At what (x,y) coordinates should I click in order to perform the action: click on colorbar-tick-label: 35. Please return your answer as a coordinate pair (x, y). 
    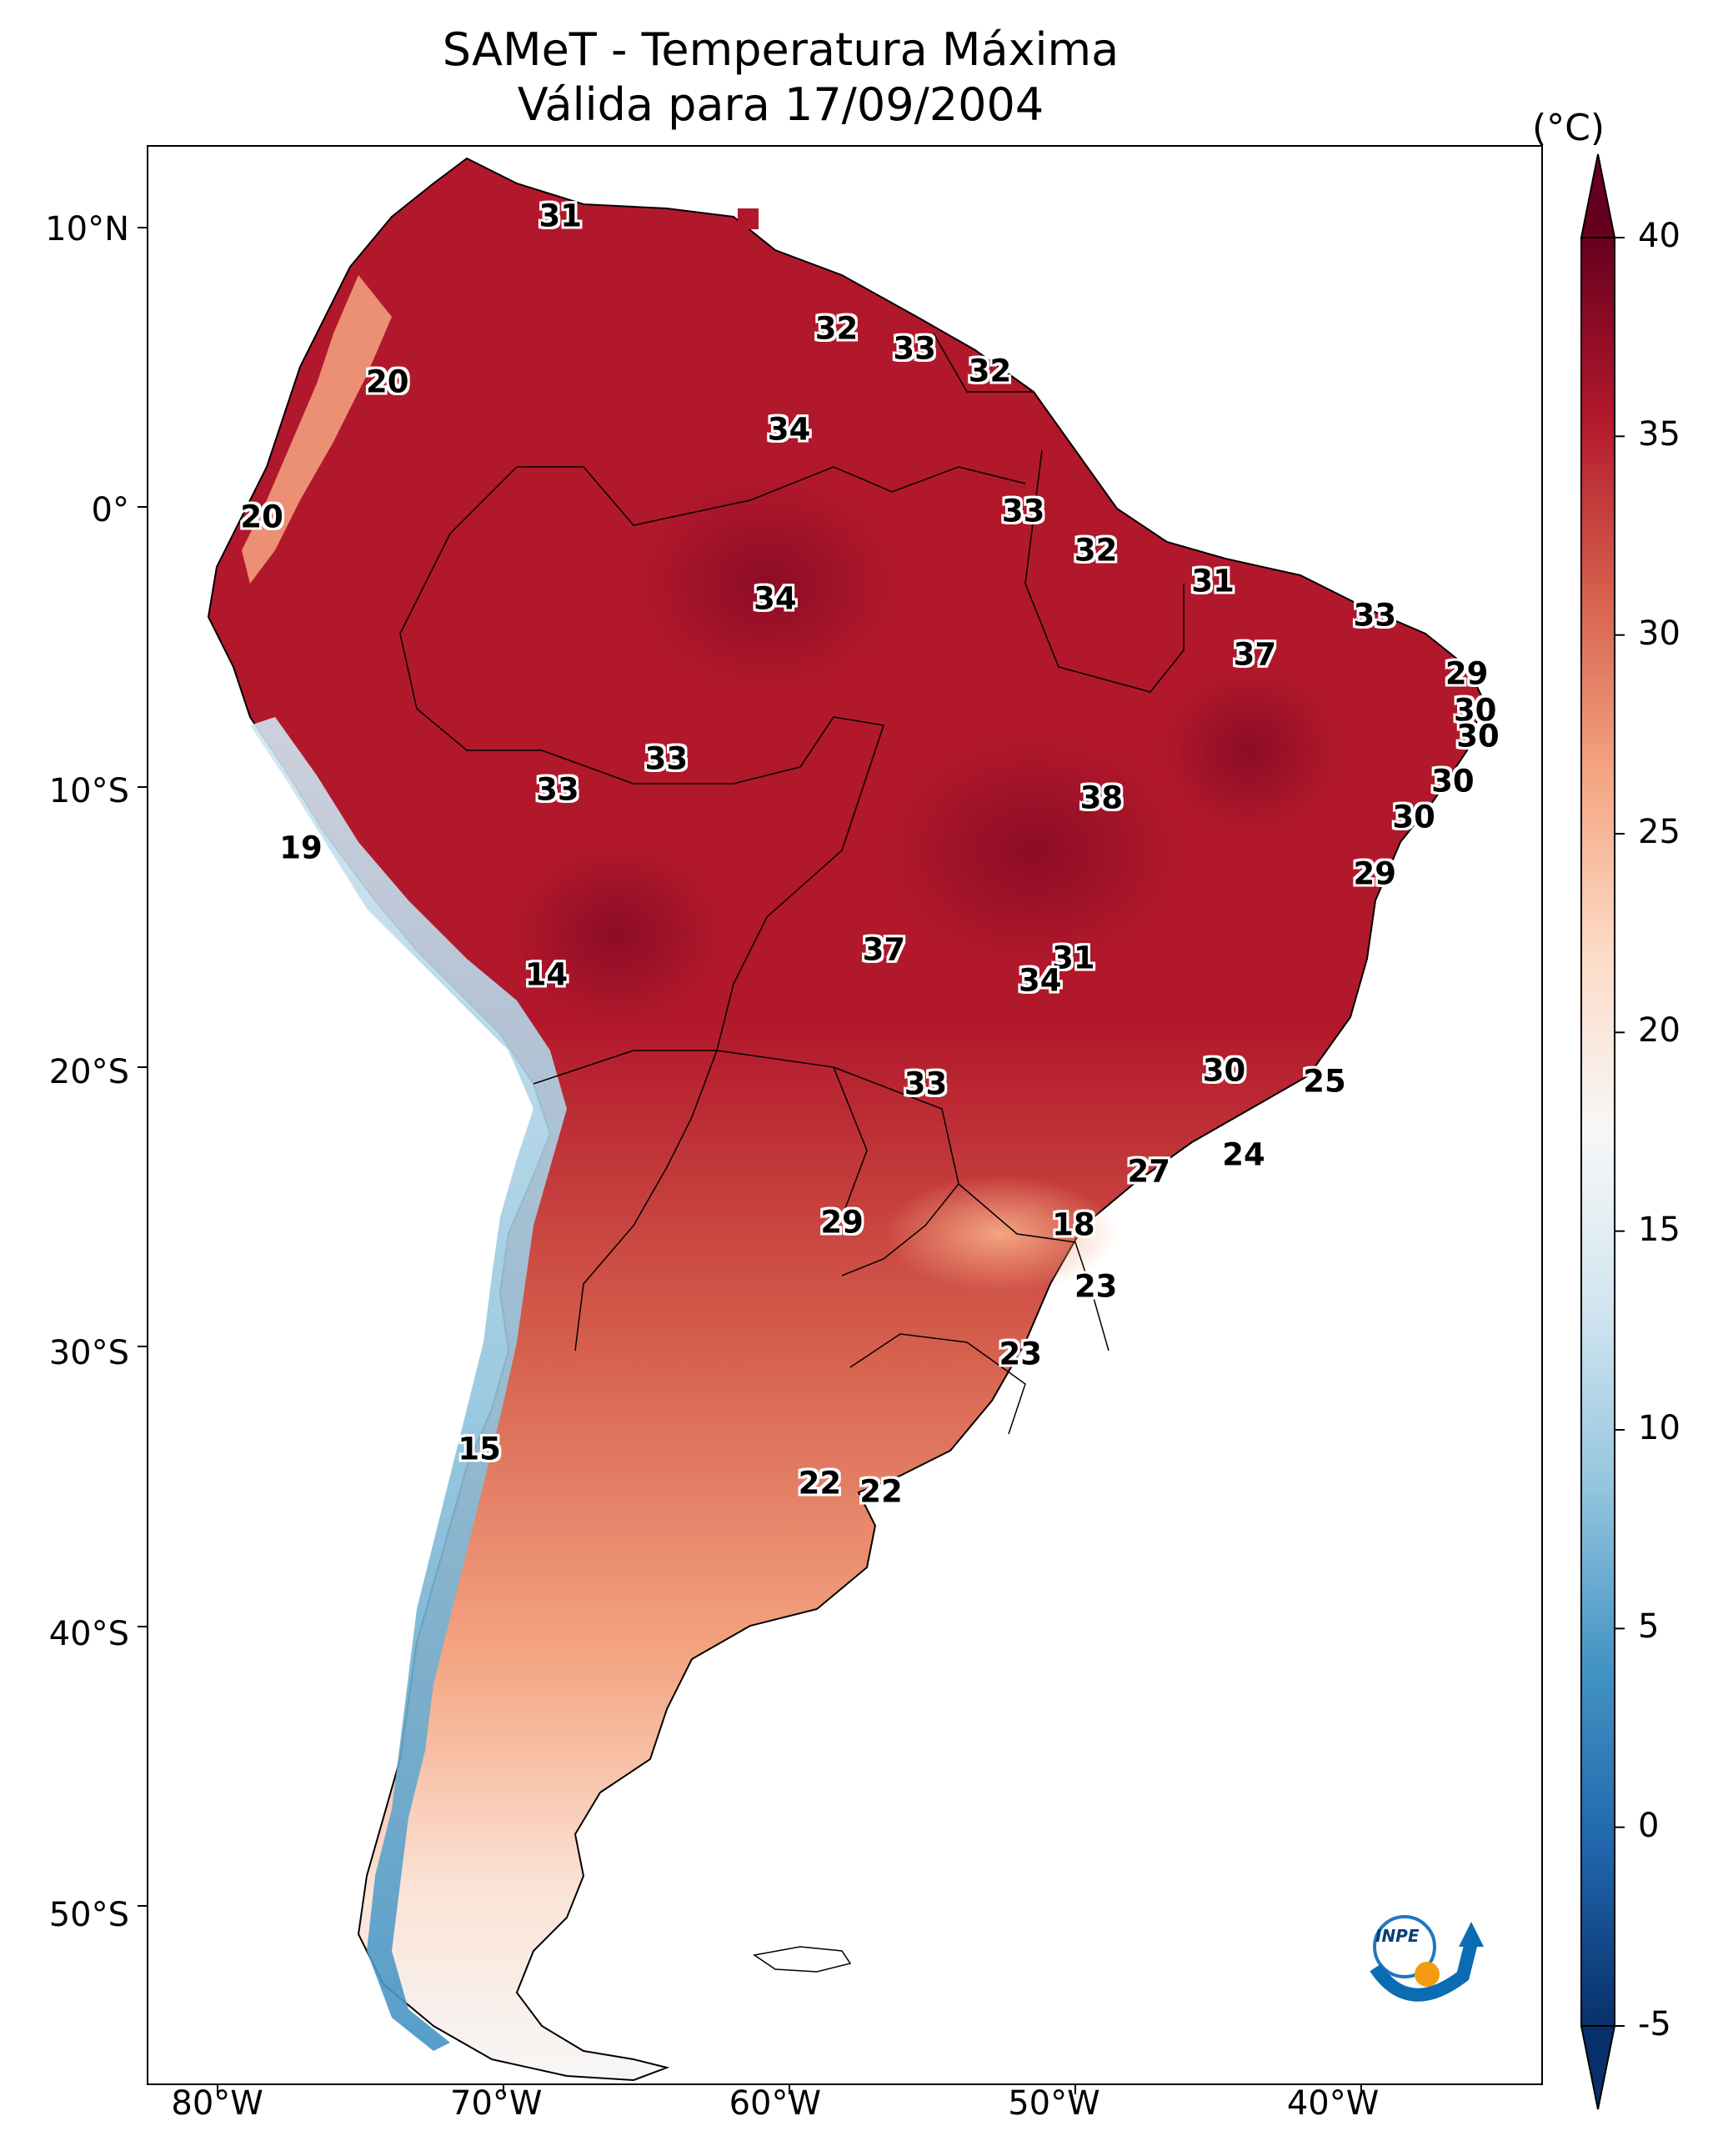
    Looking at the image, I should click on (1659, 434).